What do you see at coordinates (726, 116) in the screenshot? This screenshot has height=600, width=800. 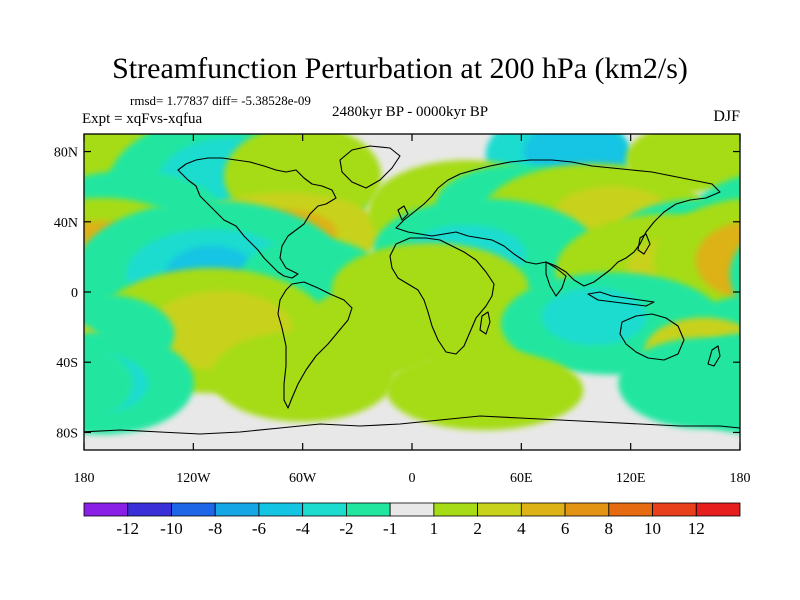 I see `season-label: DJF` at bounding box center [726, 116].